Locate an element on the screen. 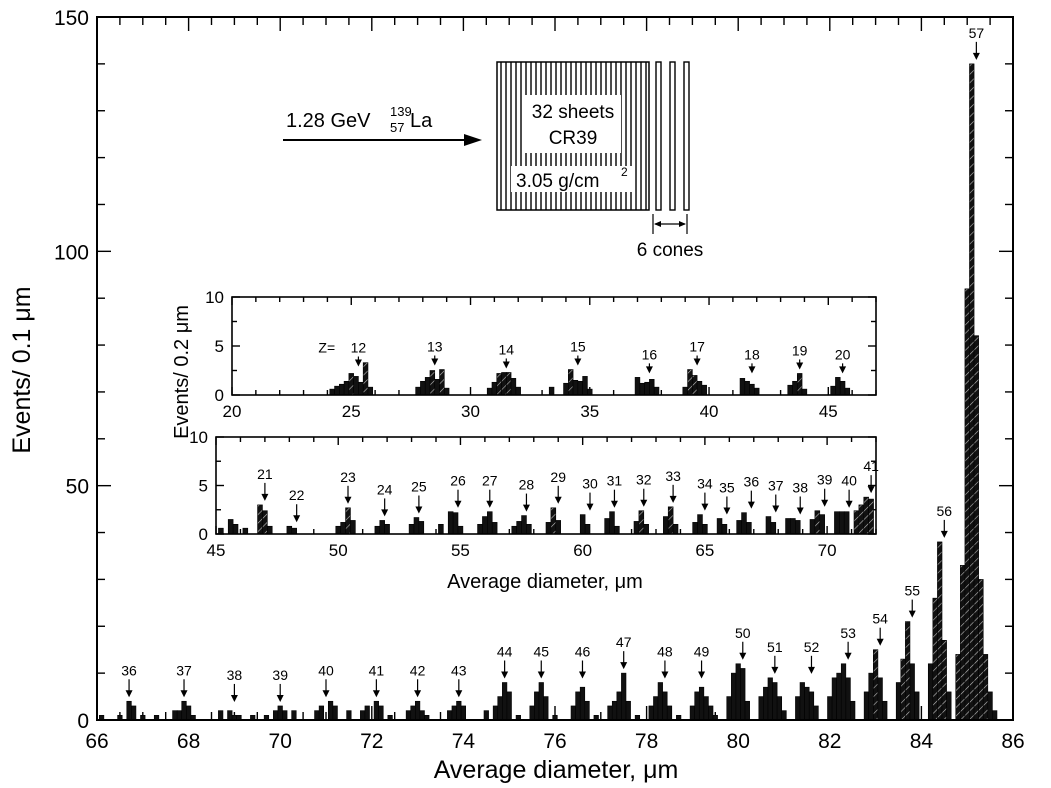 Image resolution: width=1051 pixels, height=788 pixels. main-x-axis-label: Average diameter, μm is located at coordinates (556, 770).